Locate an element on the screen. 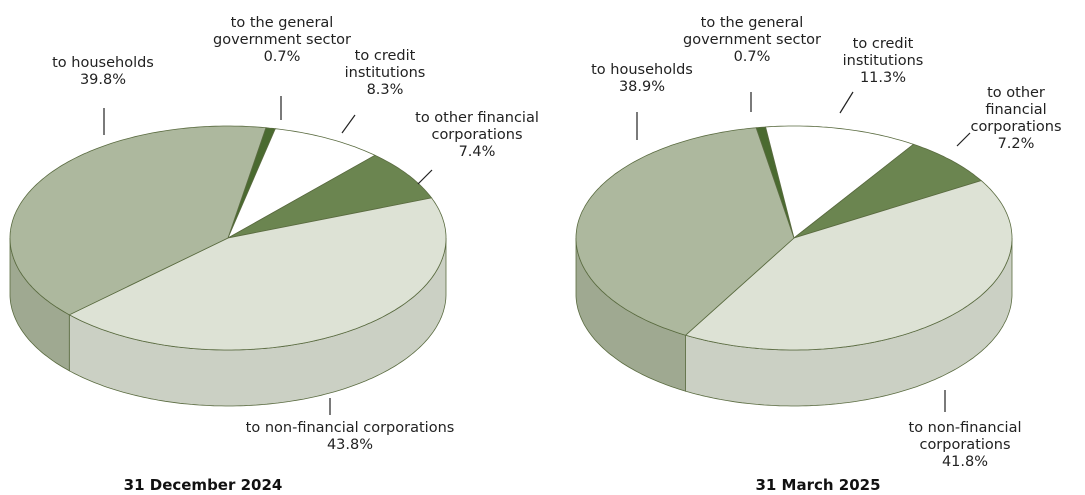 The width and height of the screenshot is (1085, 495). slice-label: to credit institutions 11.3% is located at coordinates (883, 61).